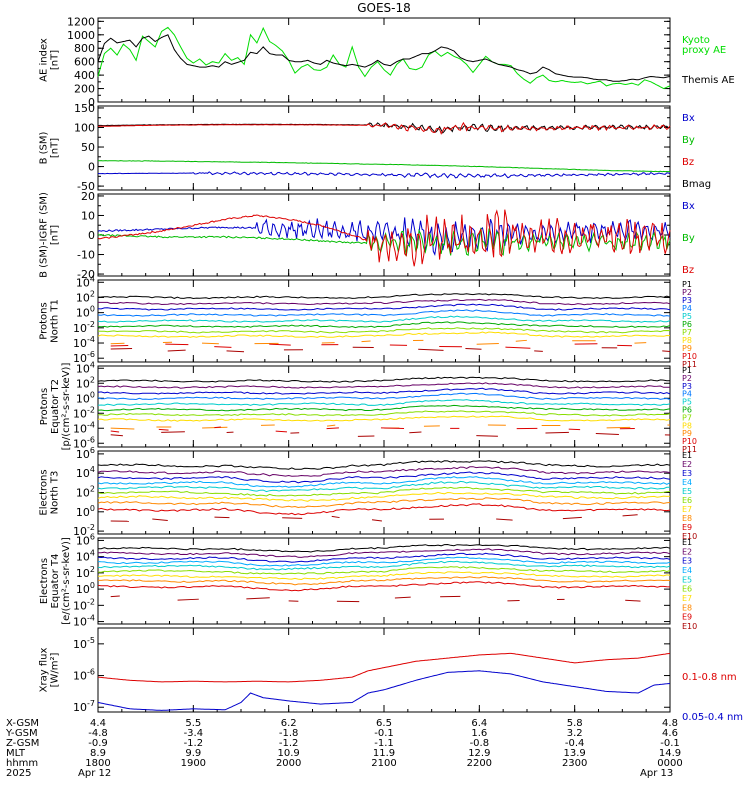  I want to click on y-tick-label: 10-2, so click(84, 604).